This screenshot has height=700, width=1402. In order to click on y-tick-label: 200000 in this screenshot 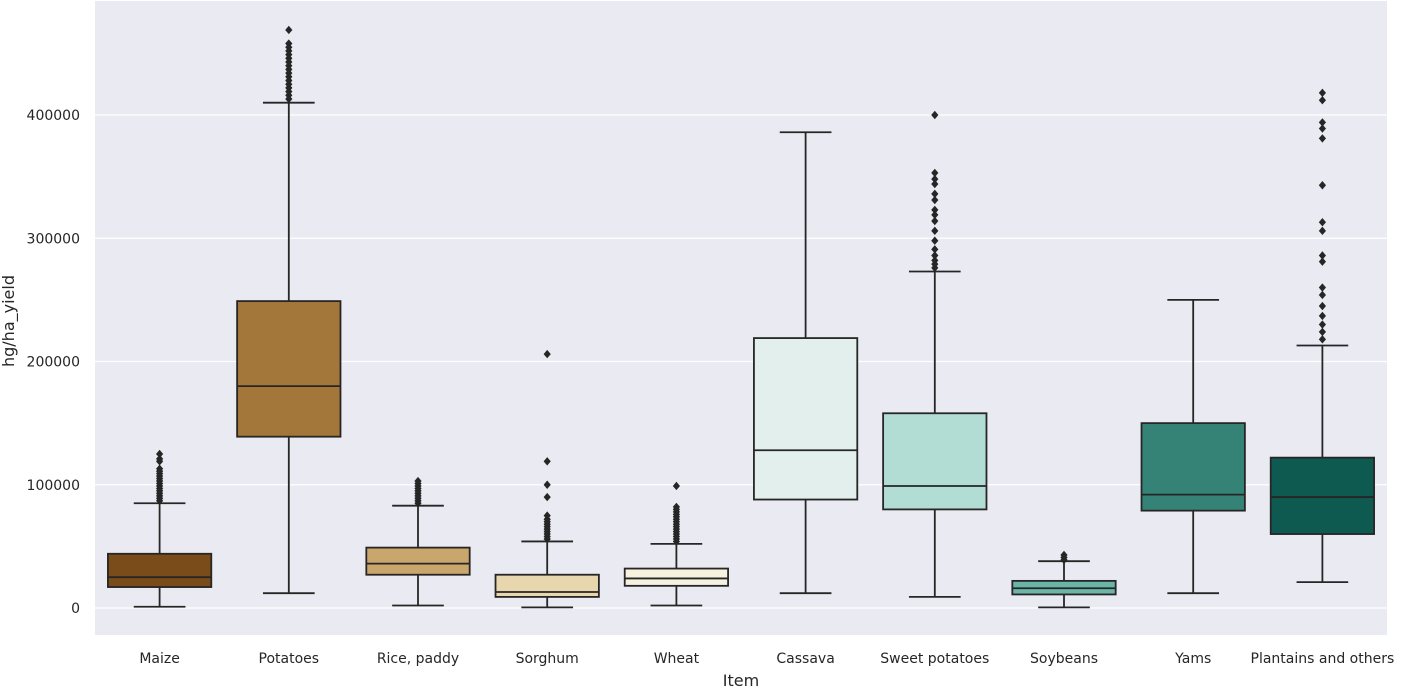, I will do `click(53, 363)`.